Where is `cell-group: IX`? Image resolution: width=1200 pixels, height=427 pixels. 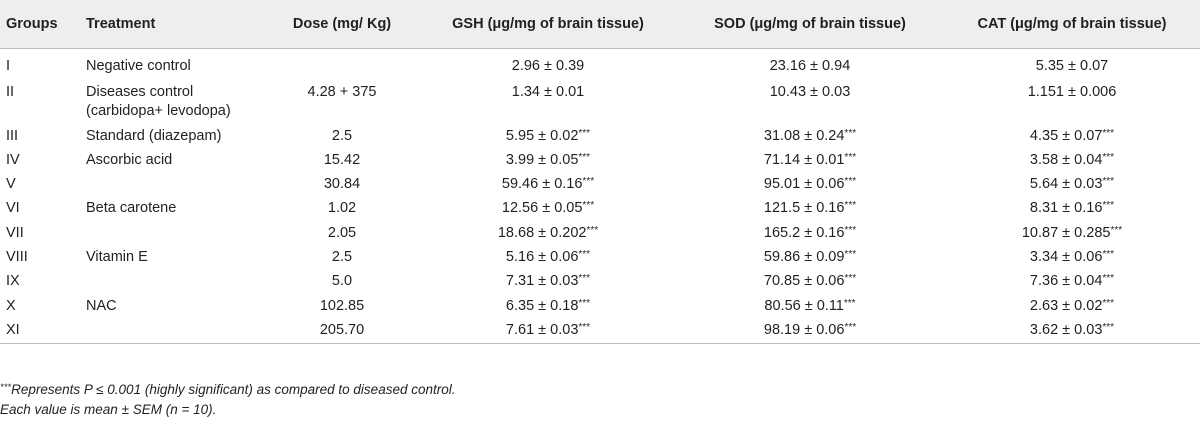
cell-group: IX is located at coordinates (13, 281).